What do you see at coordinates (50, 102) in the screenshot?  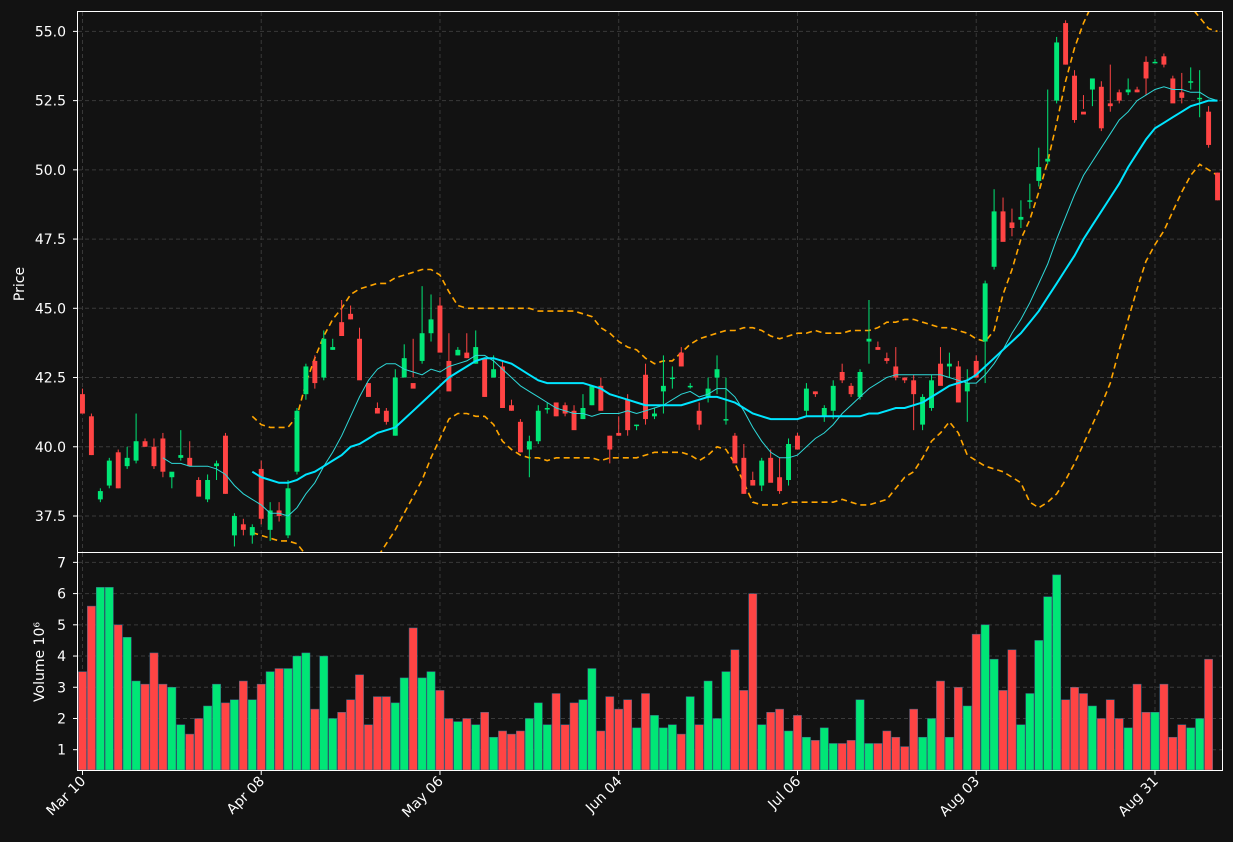 I see `price-tick-label: 52.5` at bounding box center [50, 102].